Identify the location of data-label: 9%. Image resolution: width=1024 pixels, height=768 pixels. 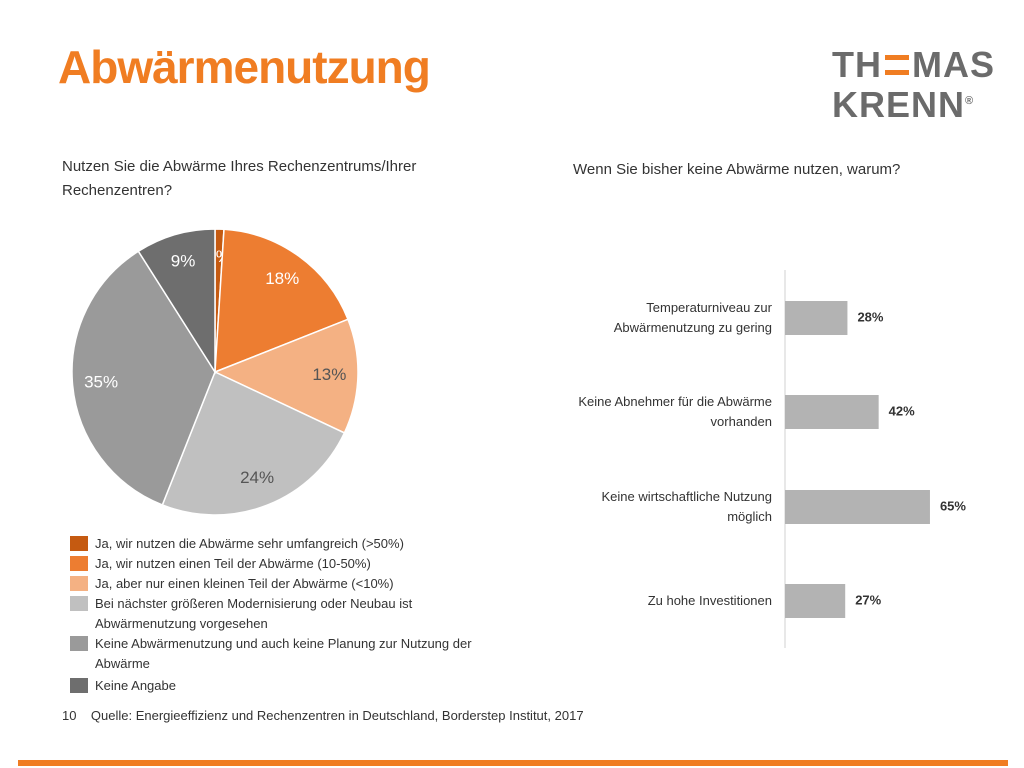
(183, 261).